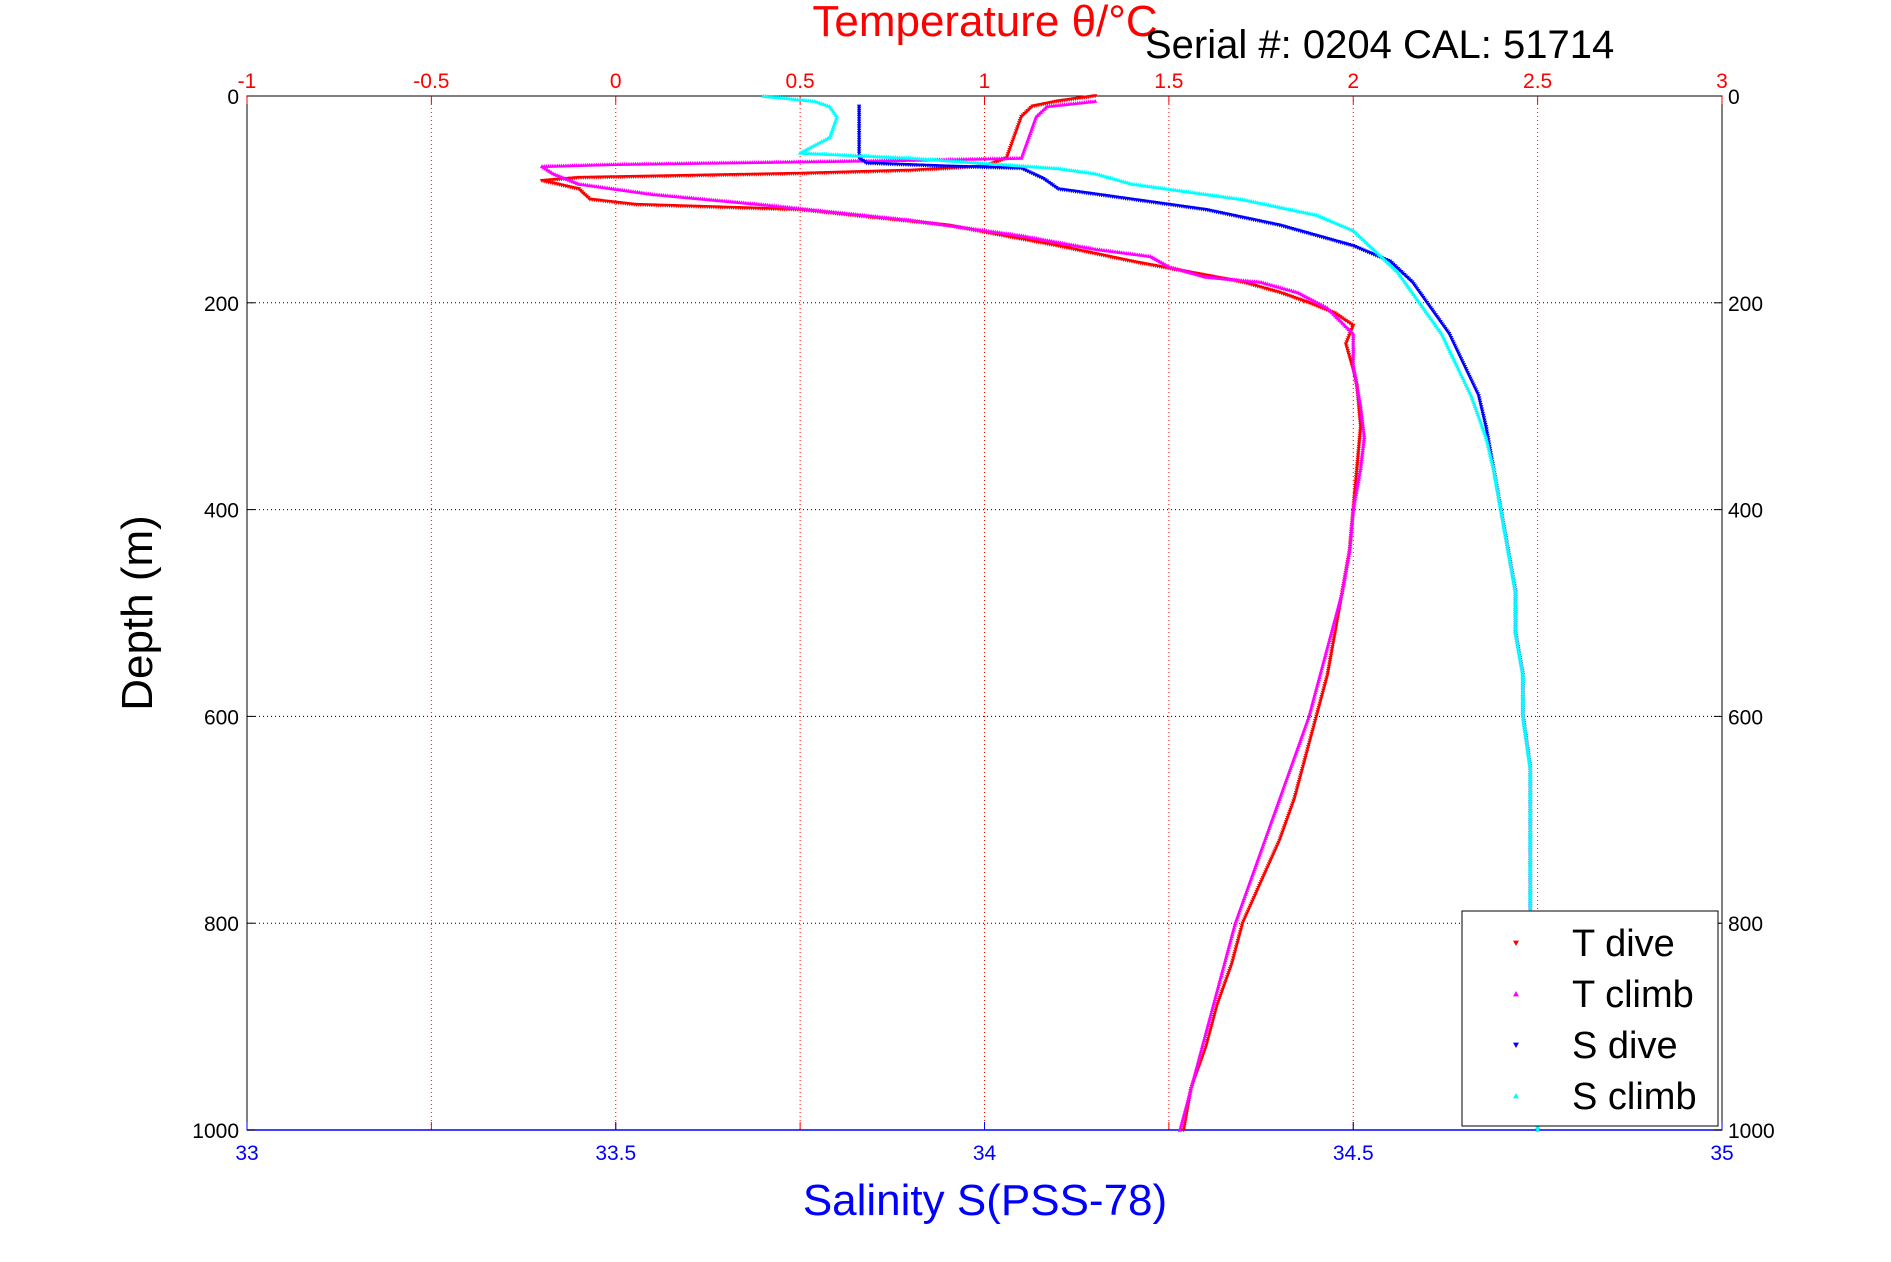 This screenshot has width=1891, height=1262. Describe the element at coordinates (985, 1200) in the screenshot. I see `salinity-axis-title: Salinity S(PSS-78)` at that location.